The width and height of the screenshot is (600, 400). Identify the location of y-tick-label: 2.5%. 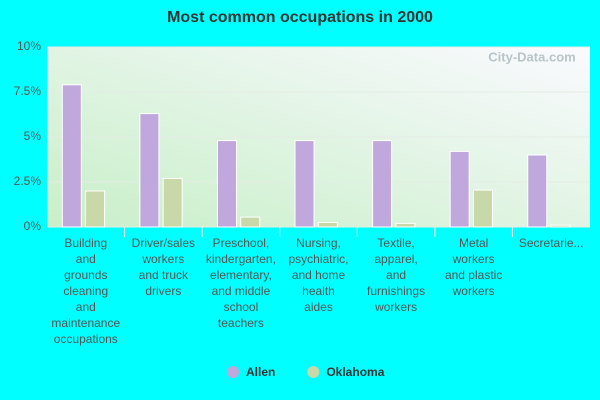
(28, 181).